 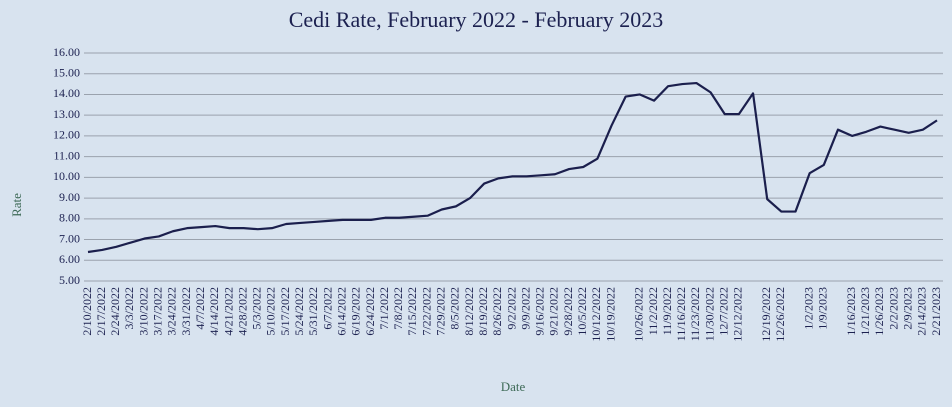 I want to click on x-tick-label: 8/12/2022, so click(x=469, y=311).